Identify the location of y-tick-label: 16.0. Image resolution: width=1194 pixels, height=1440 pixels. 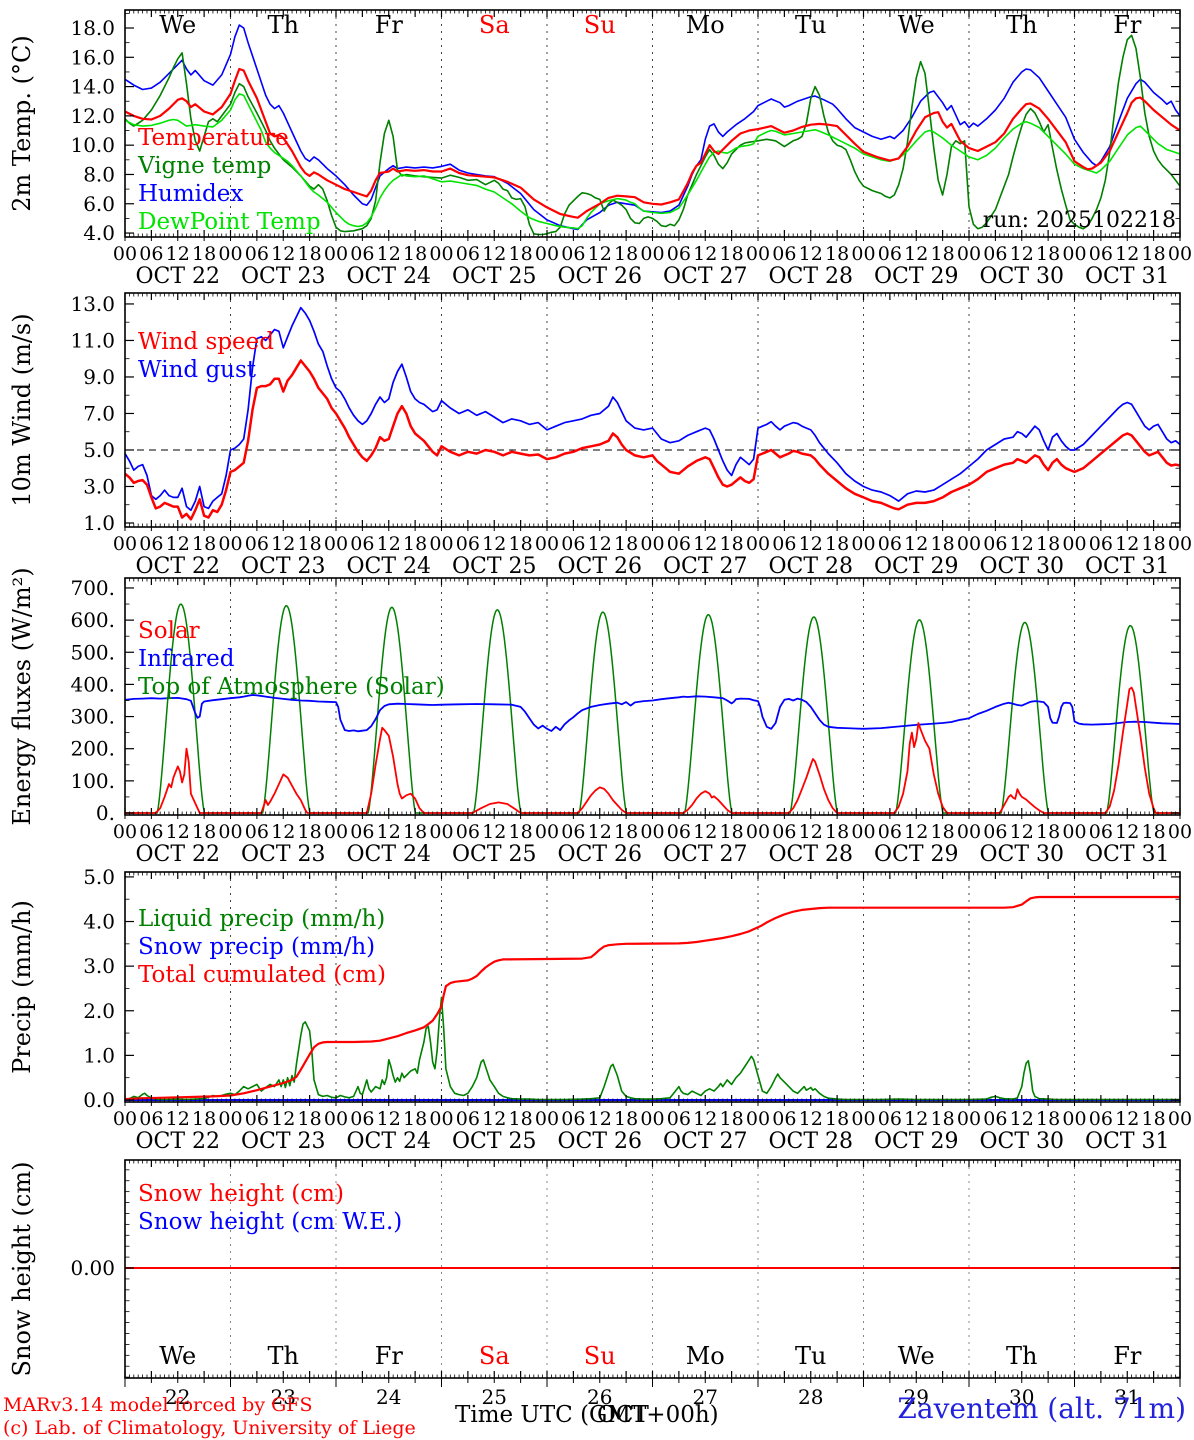
(92, 57).